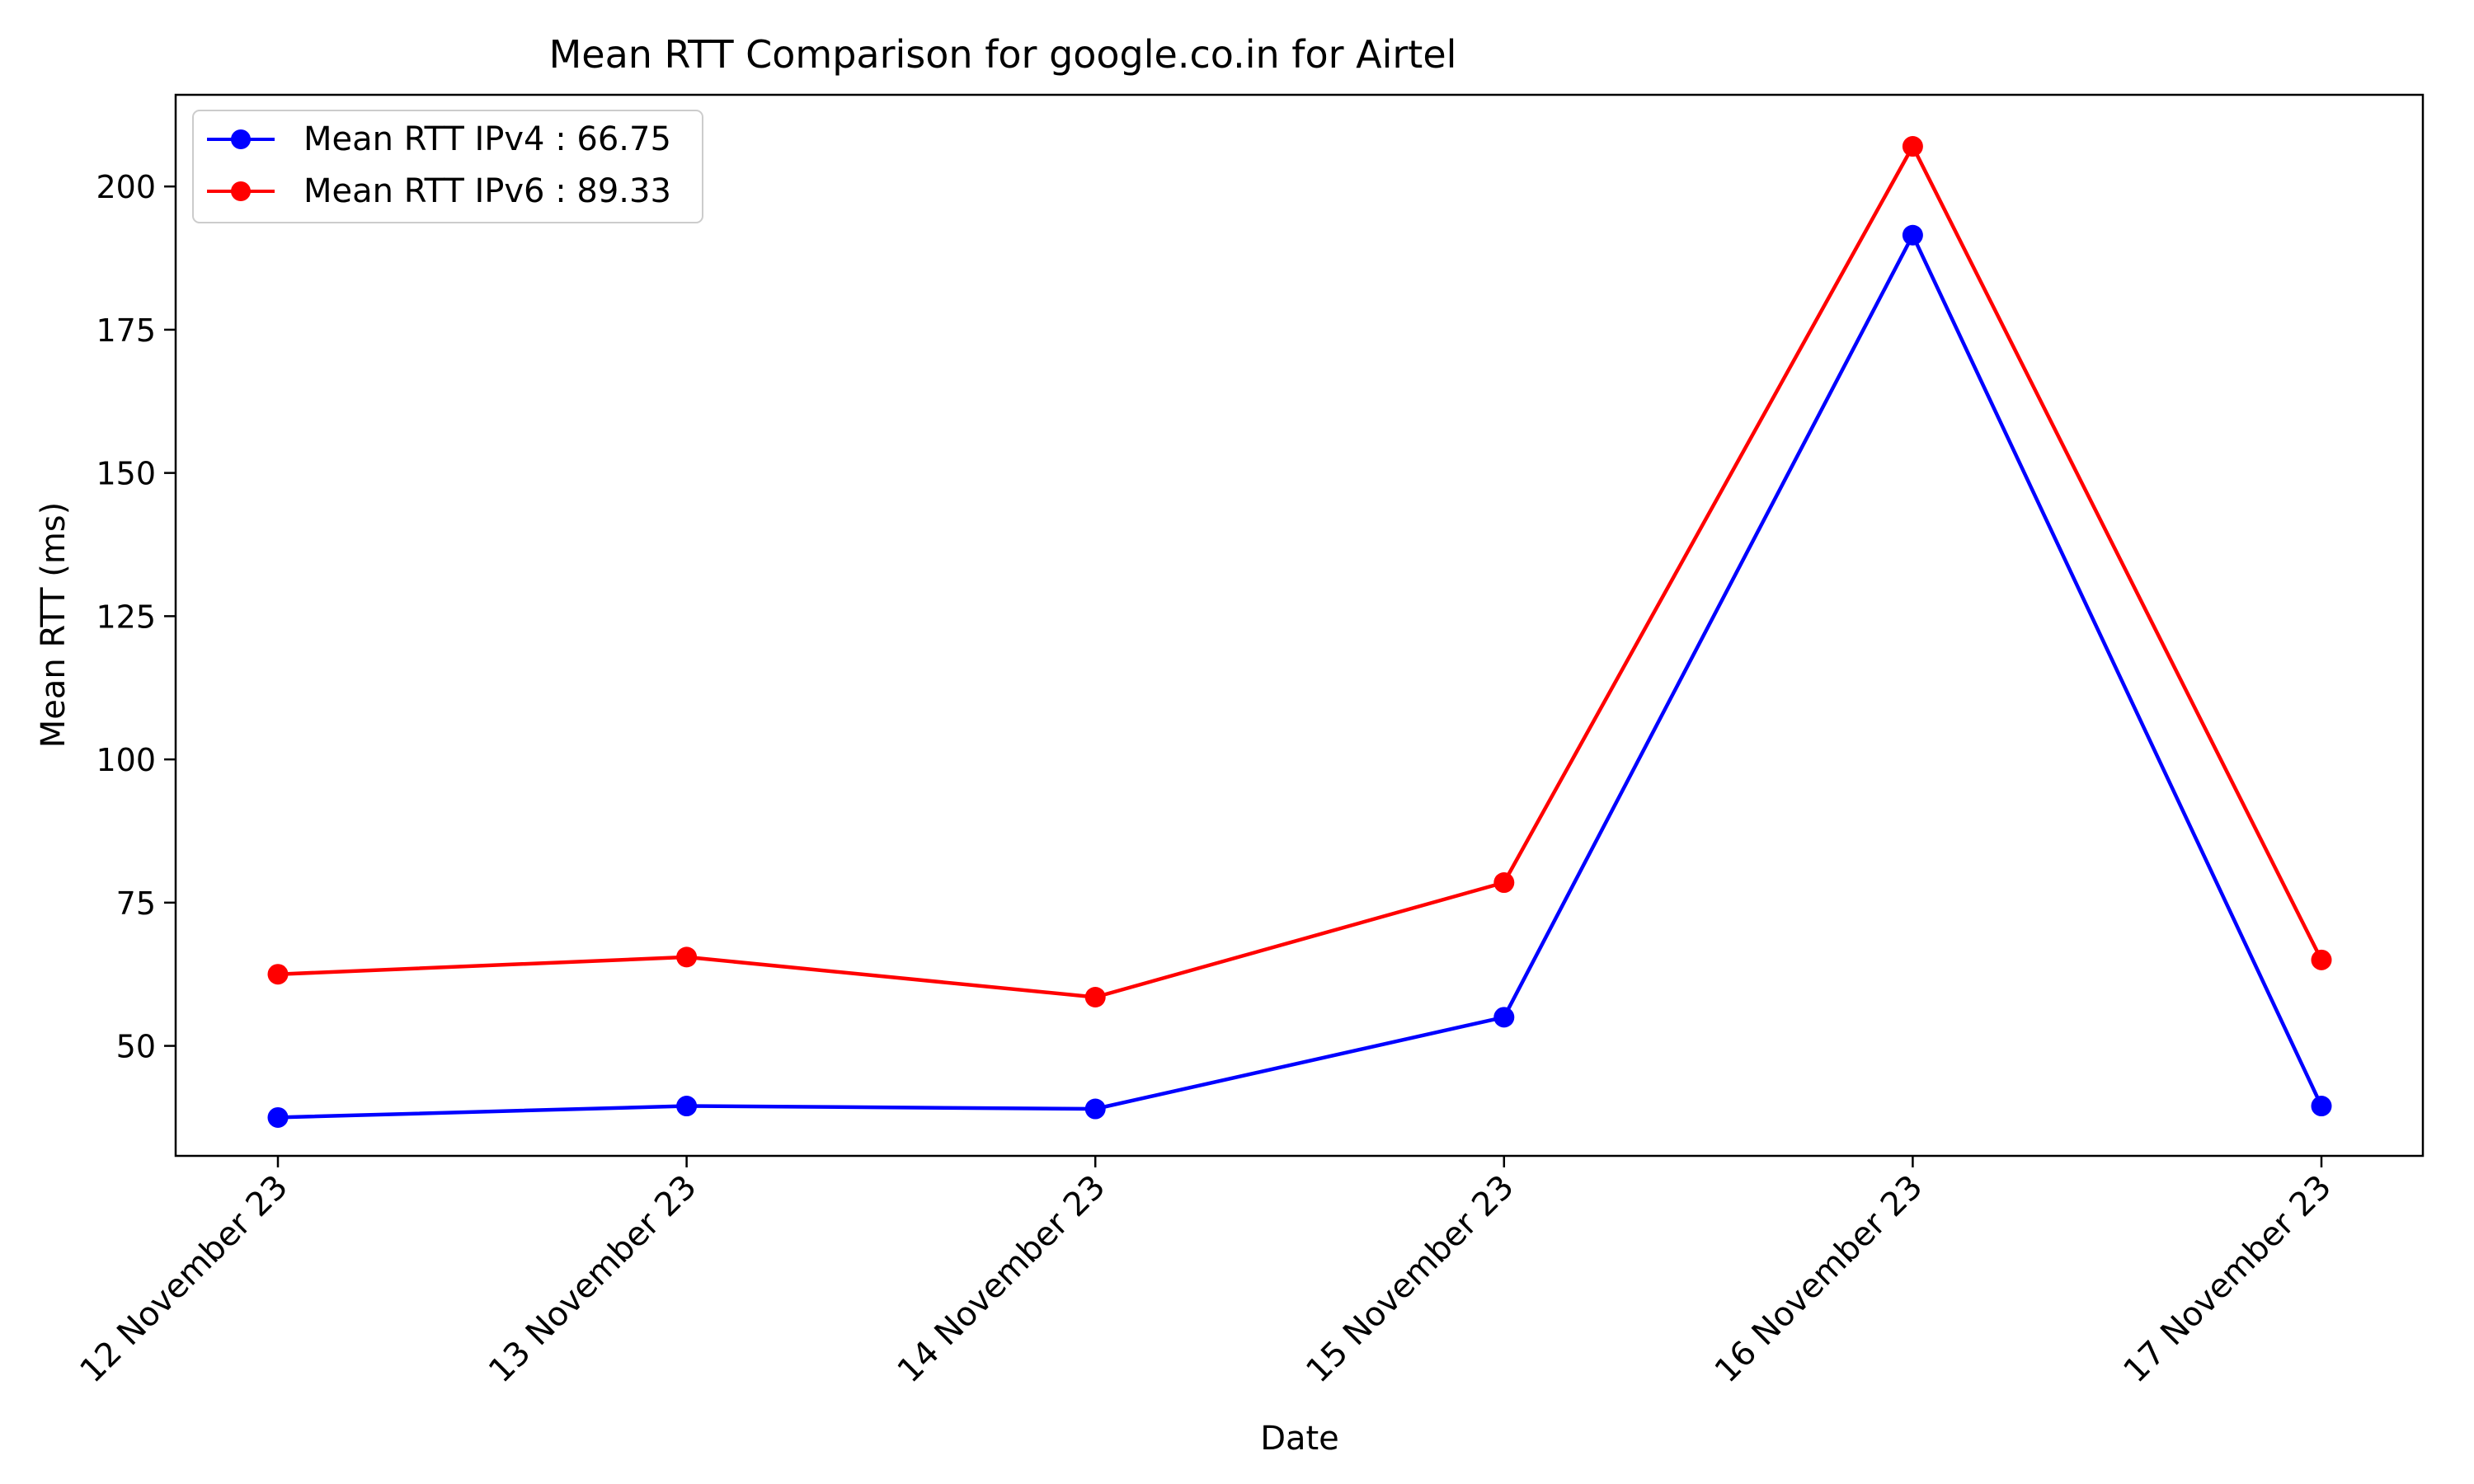  What do you see at coordinates (126, 187) in the screenshot?
I see `y-tick-label: 200` at bounding box center [126, 187].